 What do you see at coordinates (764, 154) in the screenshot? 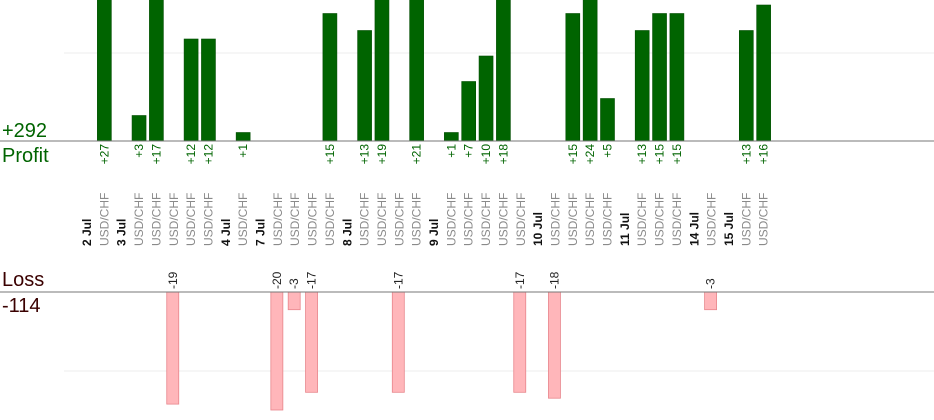
I see `profit-value-label: +16` at bounding box center [764, 154].